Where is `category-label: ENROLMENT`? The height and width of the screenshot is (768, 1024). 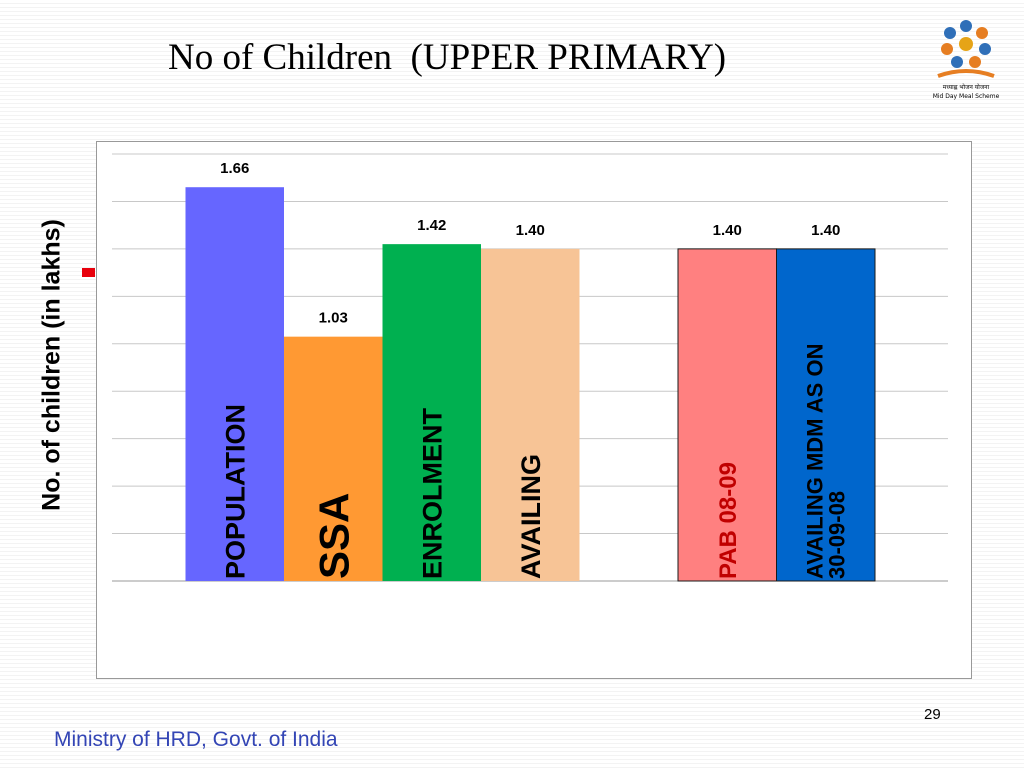
category-label: ENROLMENT is located at coordinates (432, 493).